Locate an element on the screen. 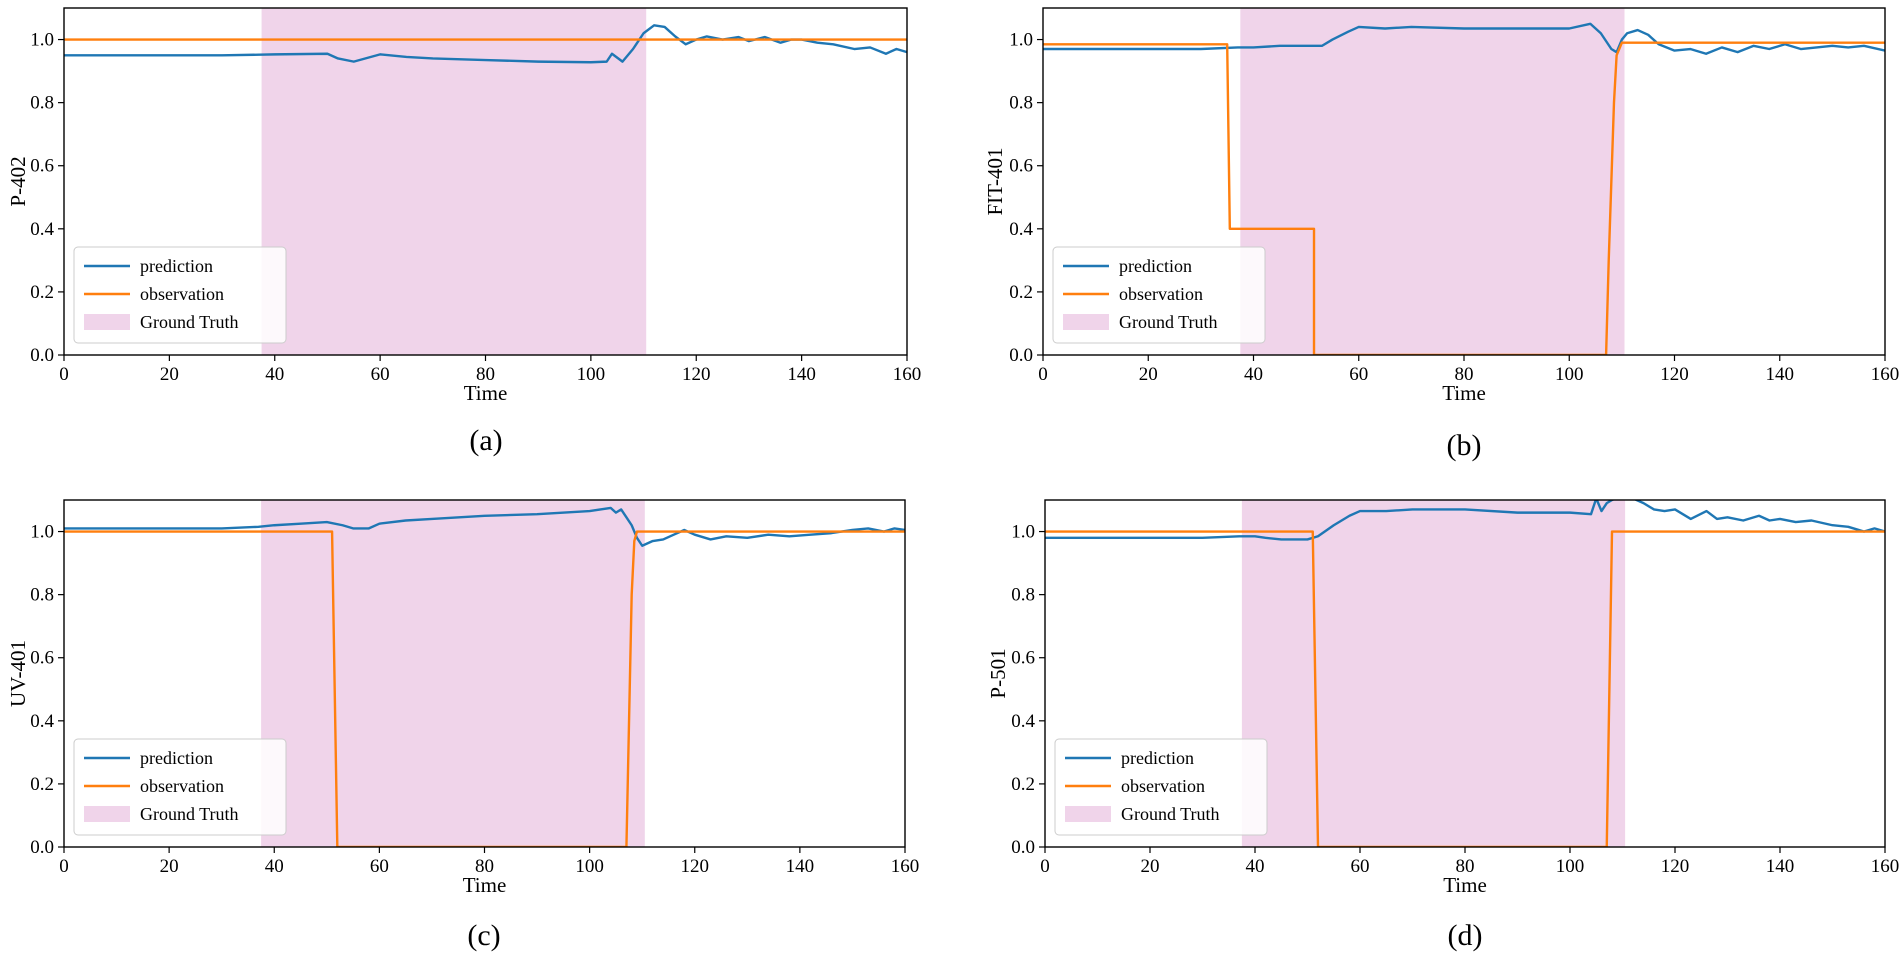 This screenshot has width=1900, height=962. panel-label: (d) is located at coordinates (1465, 935).